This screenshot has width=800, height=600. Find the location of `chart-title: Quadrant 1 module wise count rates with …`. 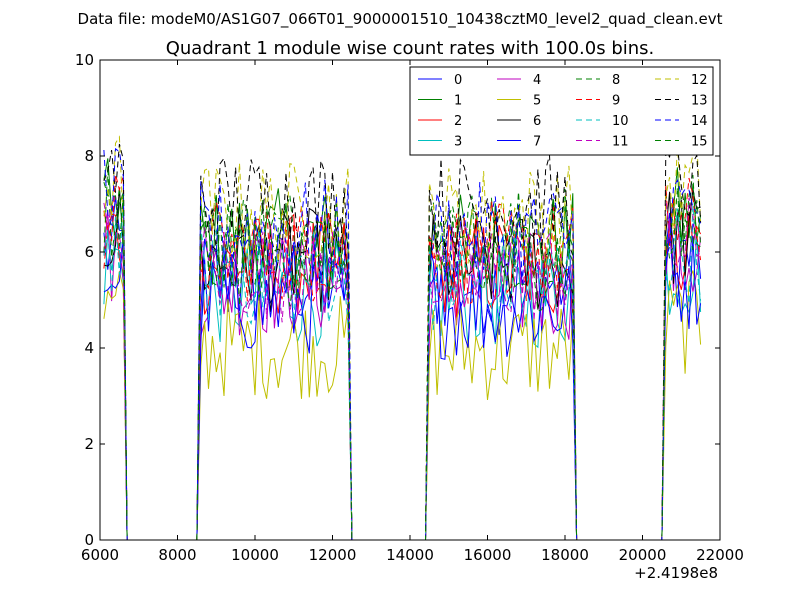

chart-title: Quadrant 1 module wise count rates with … is located at coordinates (410, 48).